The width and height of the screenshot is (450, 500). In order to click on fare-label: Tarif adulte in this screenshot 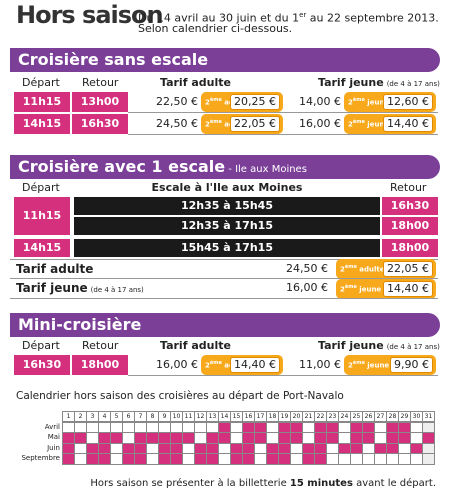, I will do `click(55, 269)`.